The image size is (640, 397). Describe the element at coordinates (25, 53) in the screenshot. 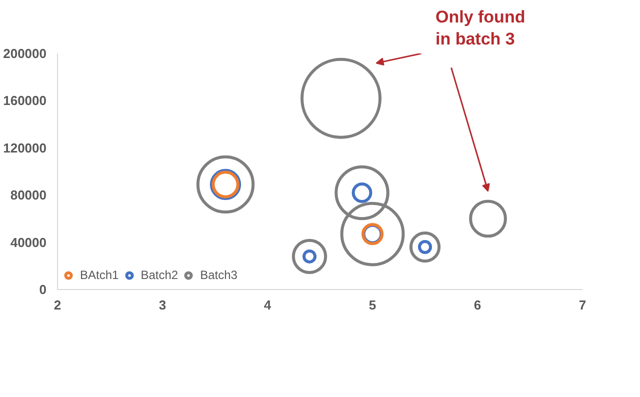

I see `y-tick-label: 200000` at that location.